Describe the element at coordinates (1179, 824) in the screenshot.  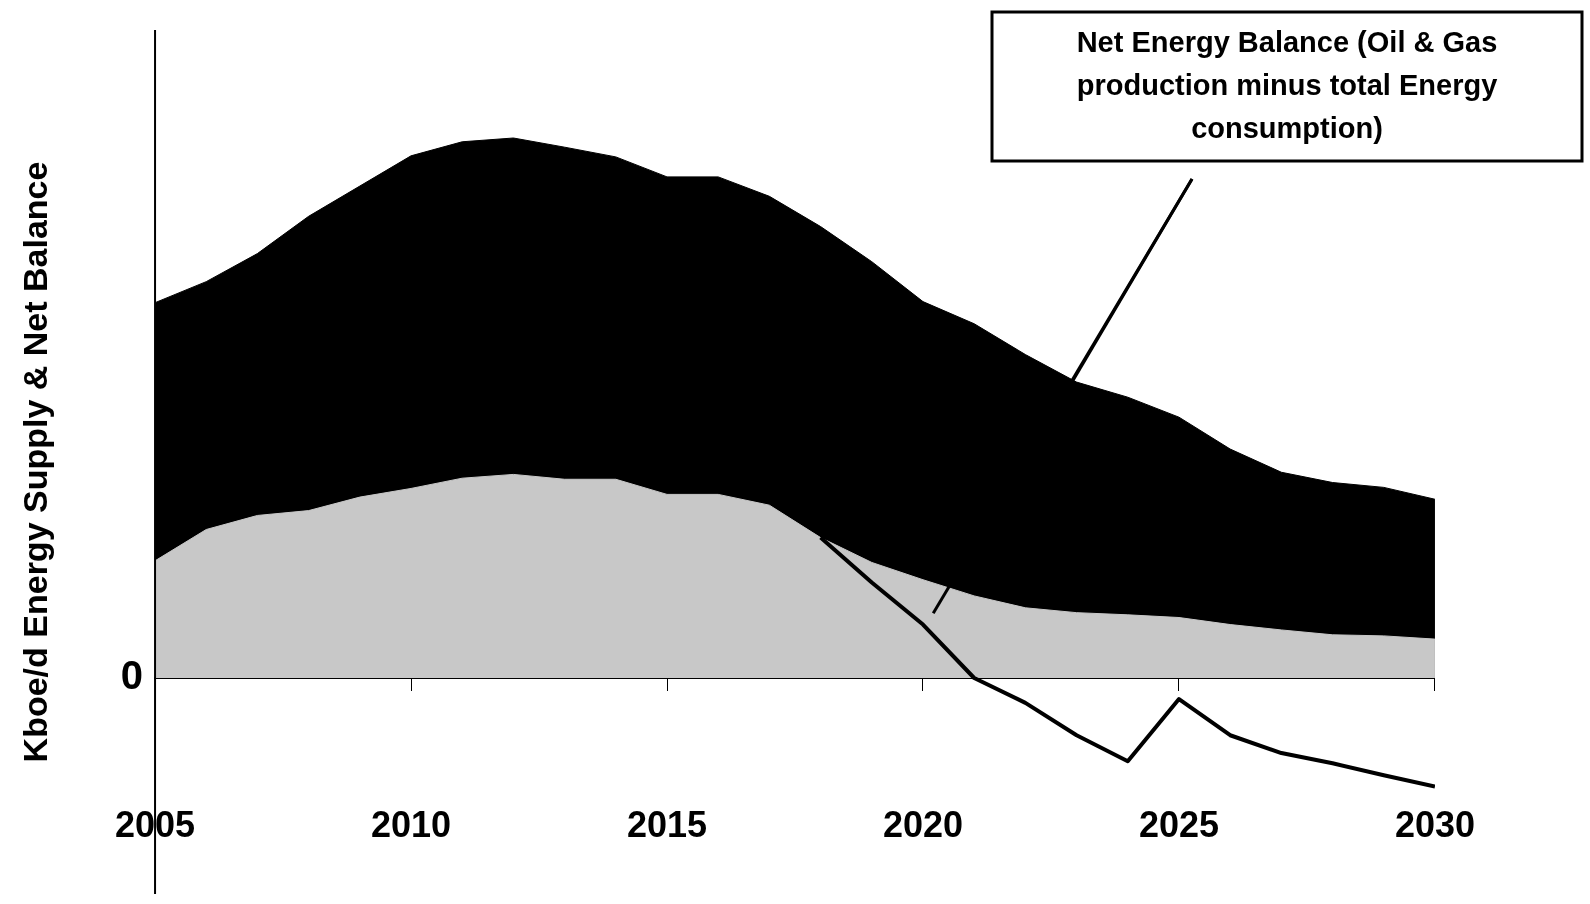
I see `x-tick-label: 2025` at that location.